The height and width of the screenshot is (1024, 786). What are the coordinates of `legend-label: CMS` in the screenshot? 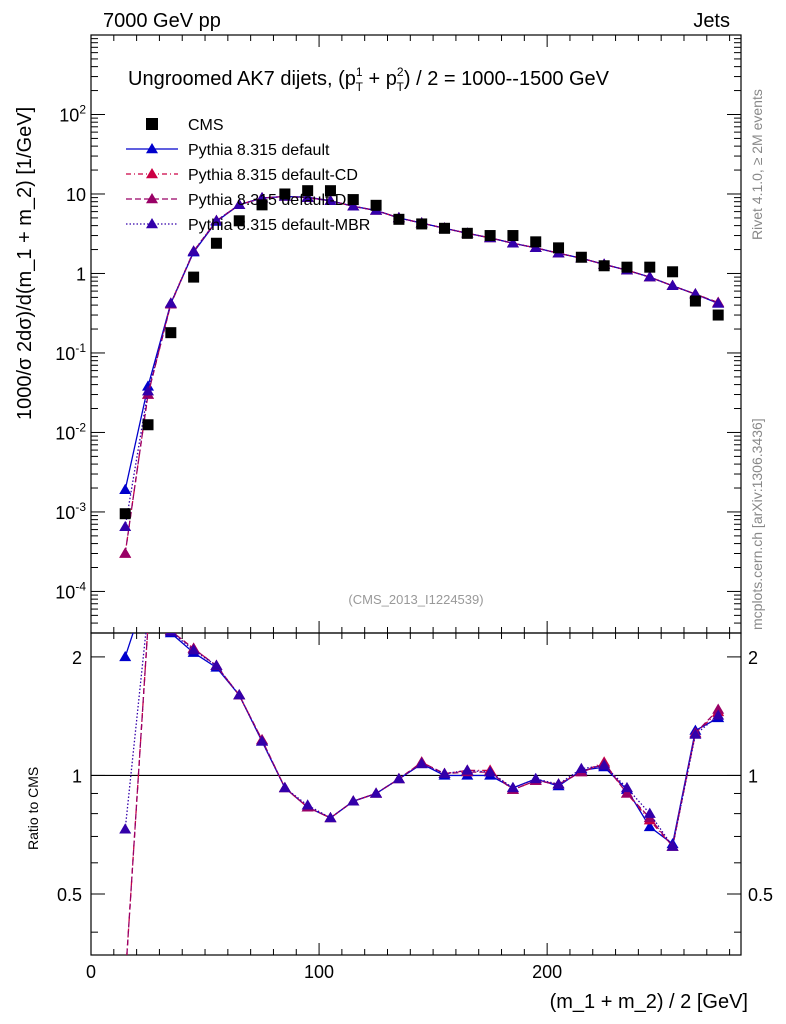 It's located at (206, 125).